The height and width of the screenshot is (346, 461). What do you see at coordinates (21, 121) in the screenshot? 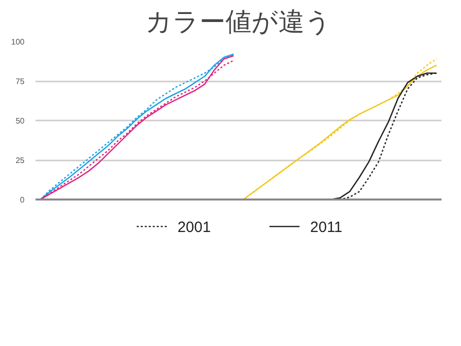
I see `y-tick-label: 50` at bounding box center [21, 121].